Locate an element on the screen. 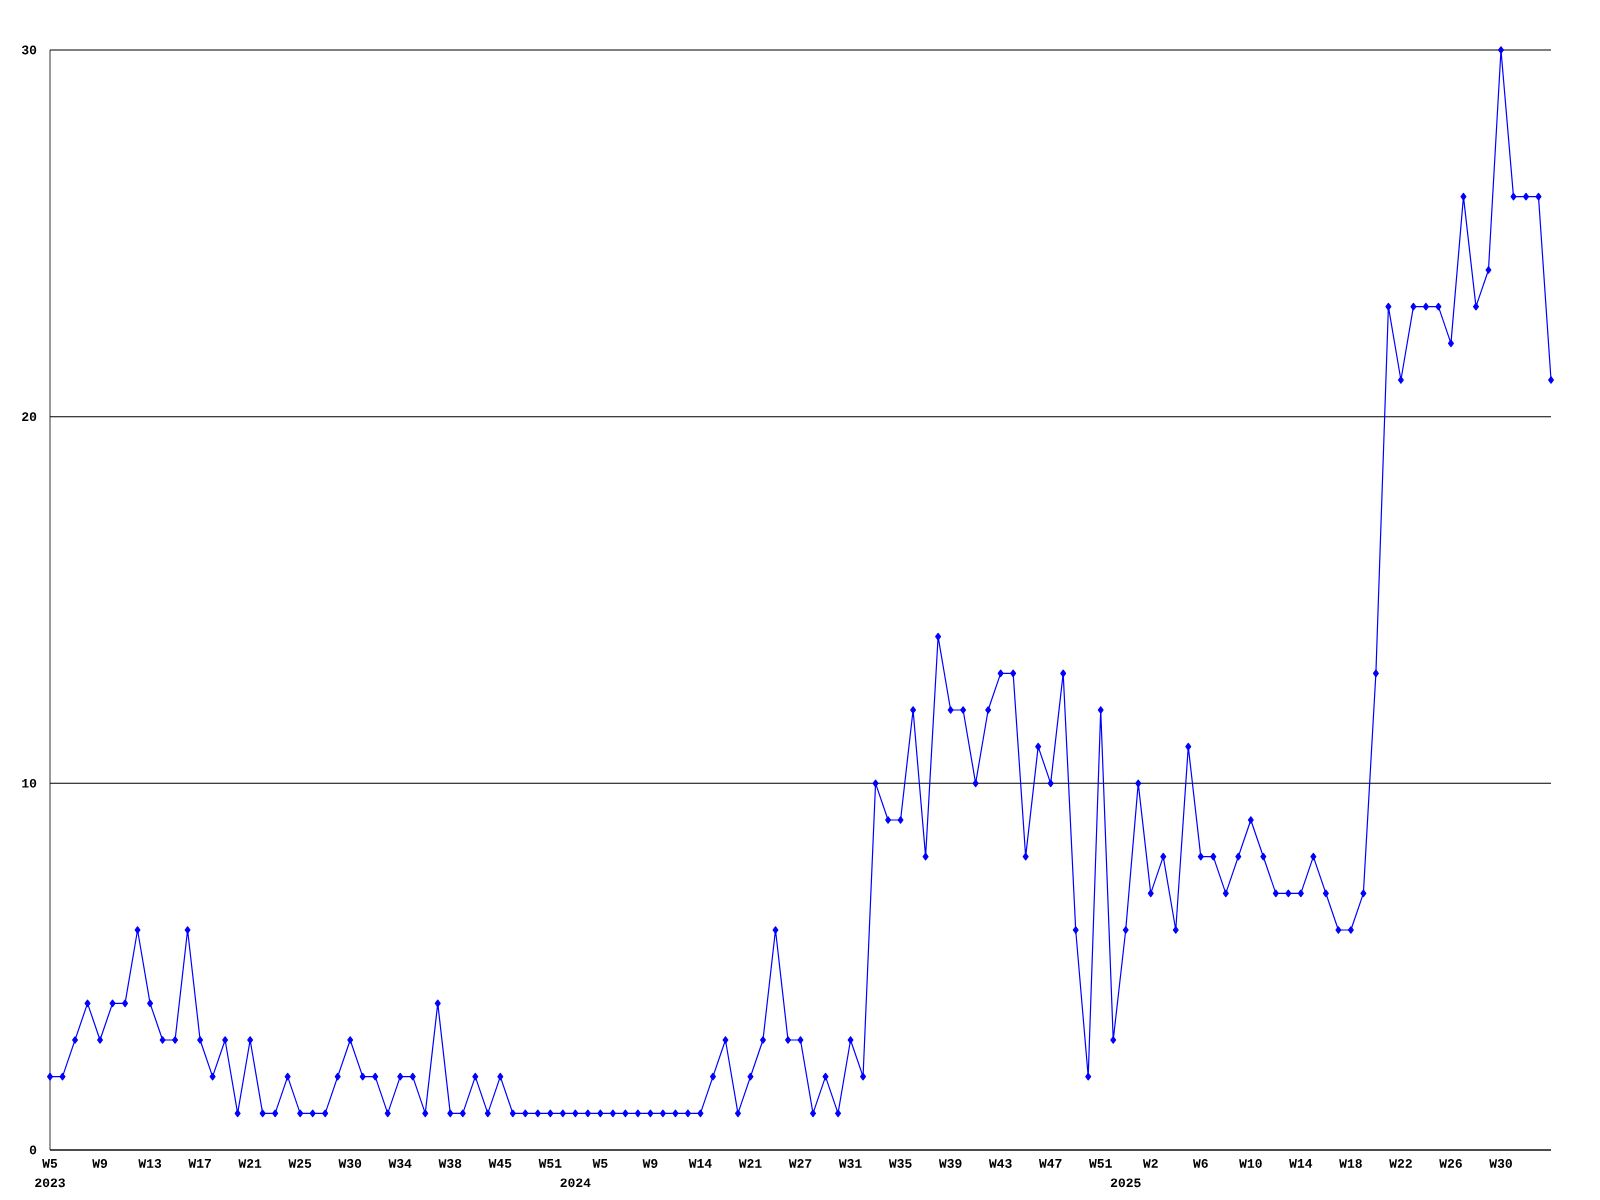  text: 2024 is located at coordinates (575, 1183).